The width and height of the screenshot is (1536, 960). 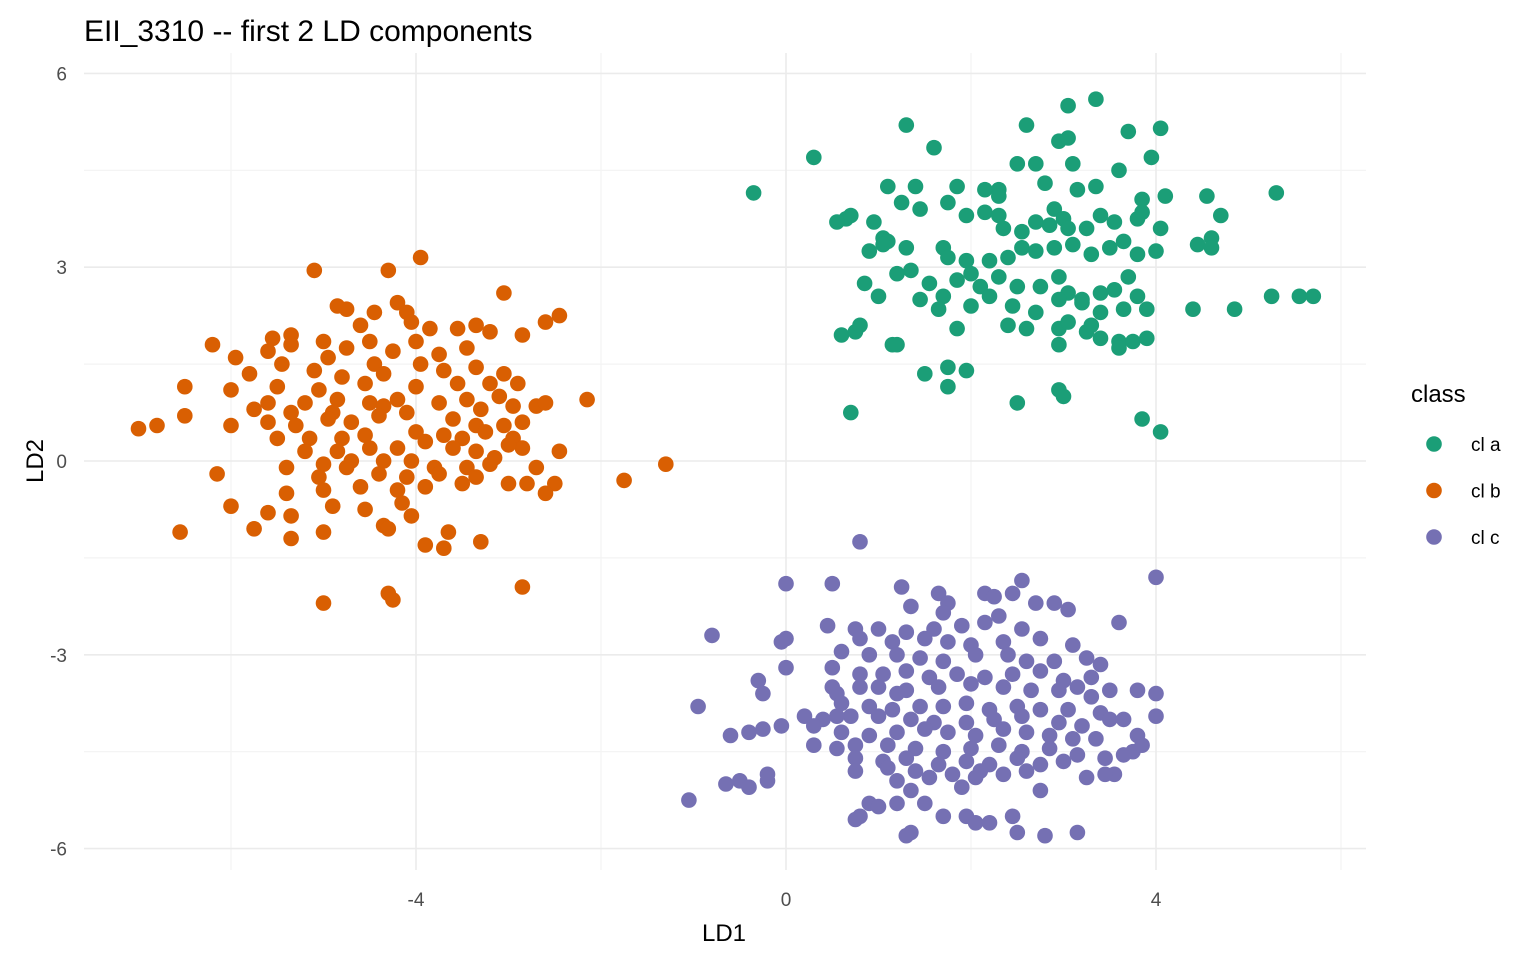 What do you see at coordinates (1438, 394) in the screenshot?
I see `legend-title: class` at bounding box center [1438, 394].